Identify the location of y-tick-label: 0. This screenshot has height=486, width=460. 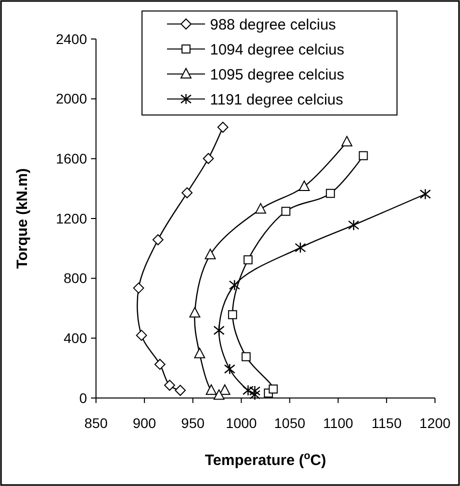
(83, 398).